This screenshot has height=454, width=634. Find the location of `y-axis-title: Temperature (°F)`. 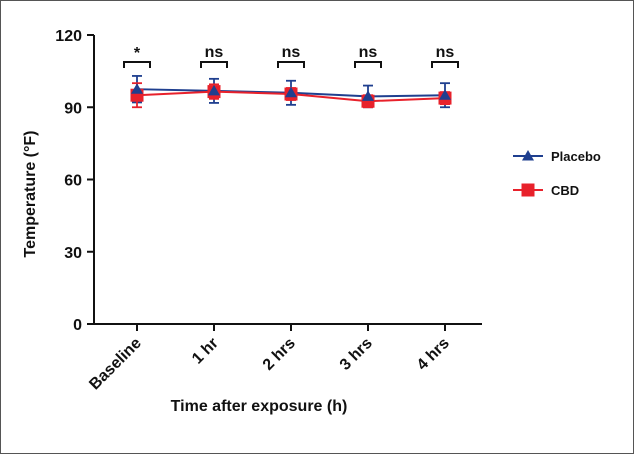

y-axis-title: Temperature (°F) is located at coordinates (30, 193).